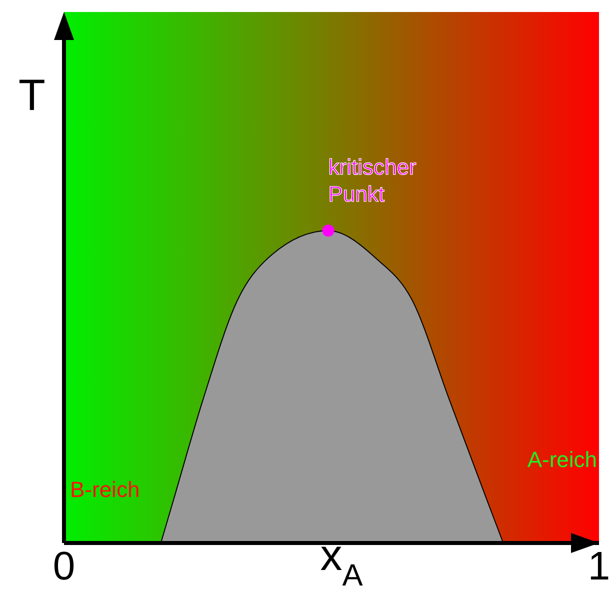 Image resolution: width=613 pixels, height=600 pixels. What do you see at coordinates (105, 489) in the screenshot?
I see `annotation: B-reich` at bounding box center [105, 489].